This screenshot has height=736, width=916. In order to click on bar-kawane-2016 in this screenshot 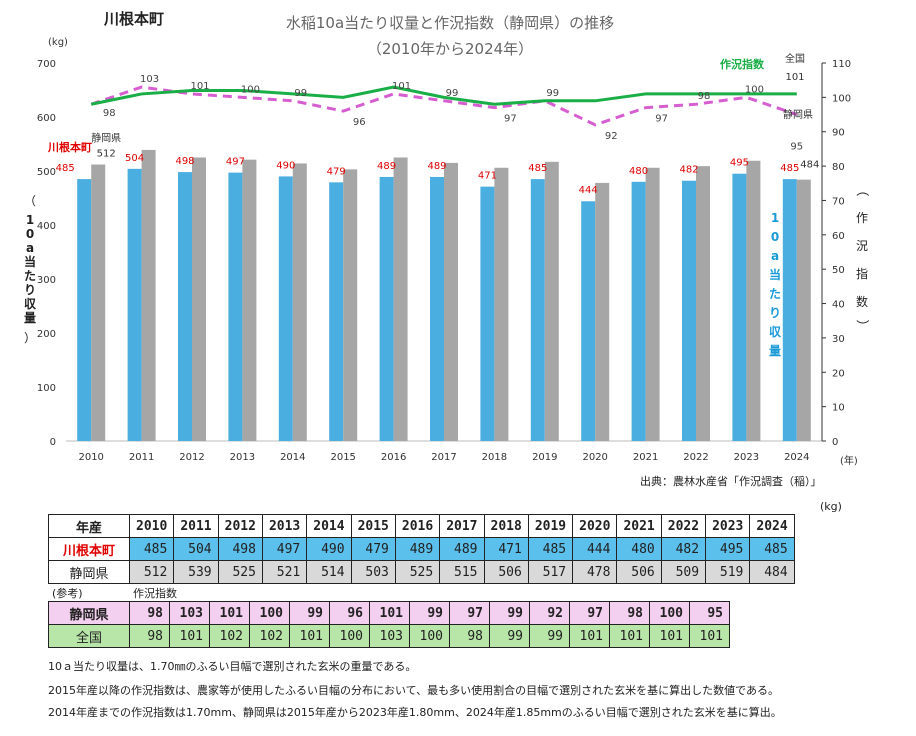, I will do `click(386, 308)`.